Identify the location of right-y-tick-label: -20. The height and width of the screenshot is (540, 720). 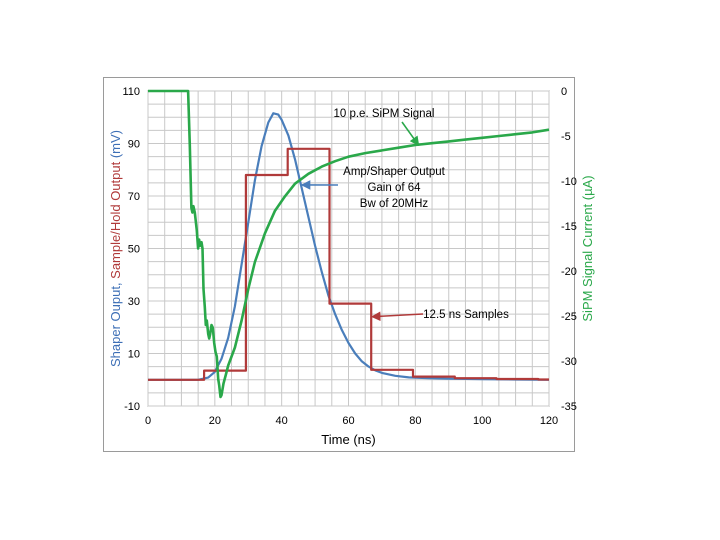
(569, 272).